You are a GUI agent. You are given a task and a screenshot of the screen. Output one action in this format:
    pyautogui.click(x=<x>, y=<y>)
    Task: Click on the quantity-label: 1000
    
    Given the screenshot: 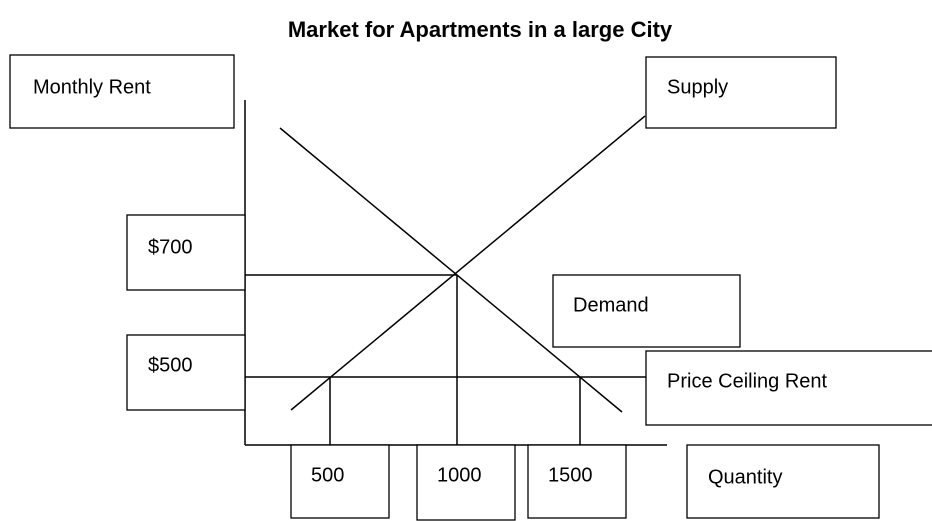 What is the action you would take?
    pyautogui.click(x=459, y=475)
    